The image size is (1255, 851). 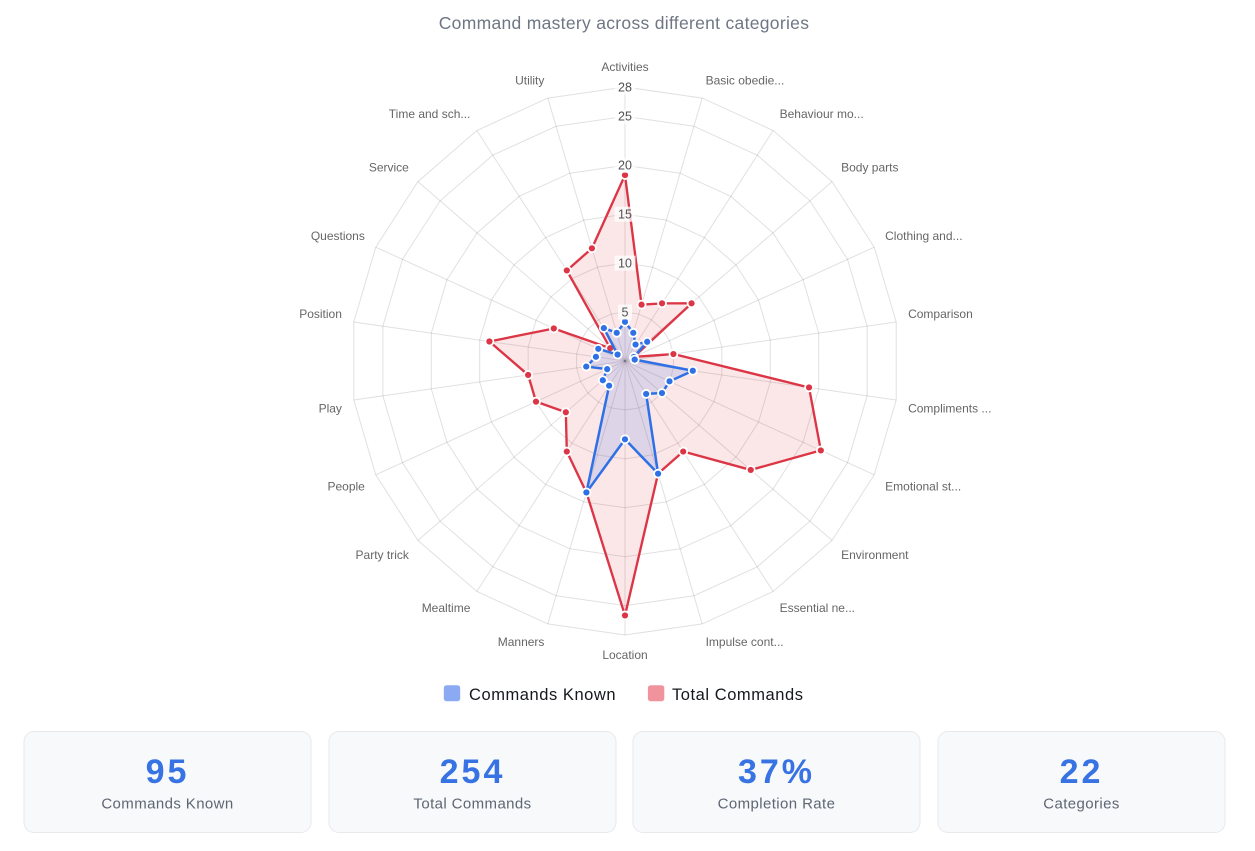 I want to click on svg-text: 22, so click(x=1082, y=772).